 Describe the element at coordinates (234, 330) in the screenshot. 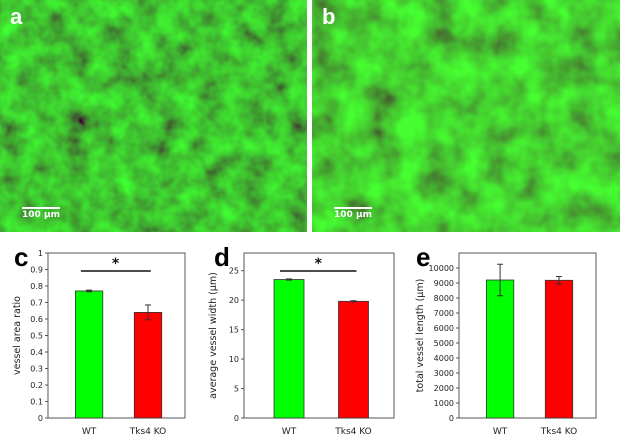

I see `y-tick-label: 15` at that location.